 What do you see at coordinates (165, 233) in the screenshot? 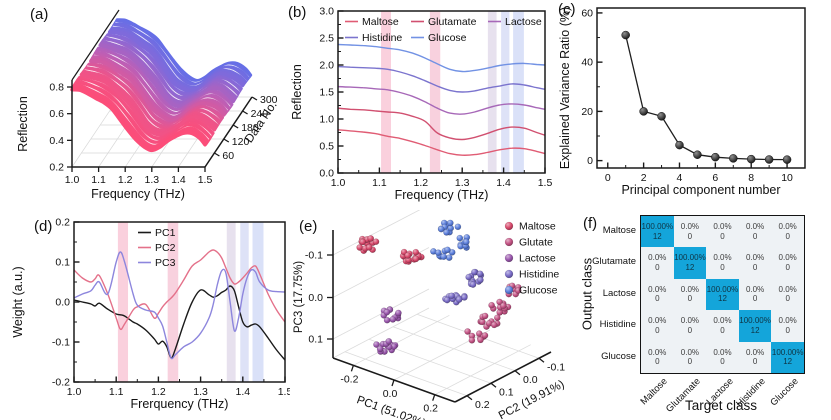
I see `svg-text: PC1` at bounding box center [165, 233].